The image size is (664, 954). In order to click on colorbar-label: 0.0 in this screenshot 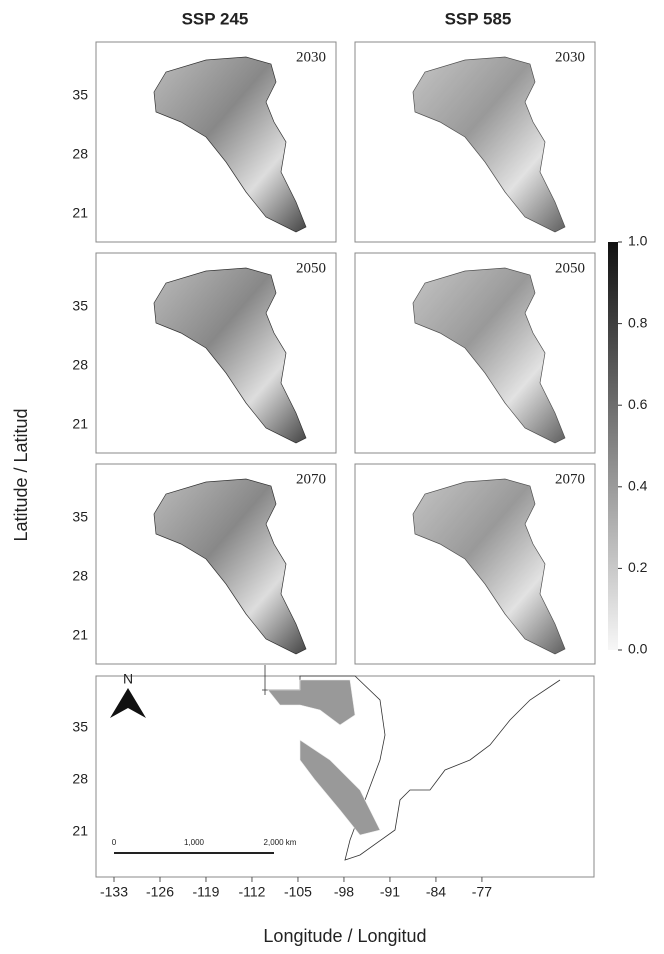, I will do `click(638, 649)`.